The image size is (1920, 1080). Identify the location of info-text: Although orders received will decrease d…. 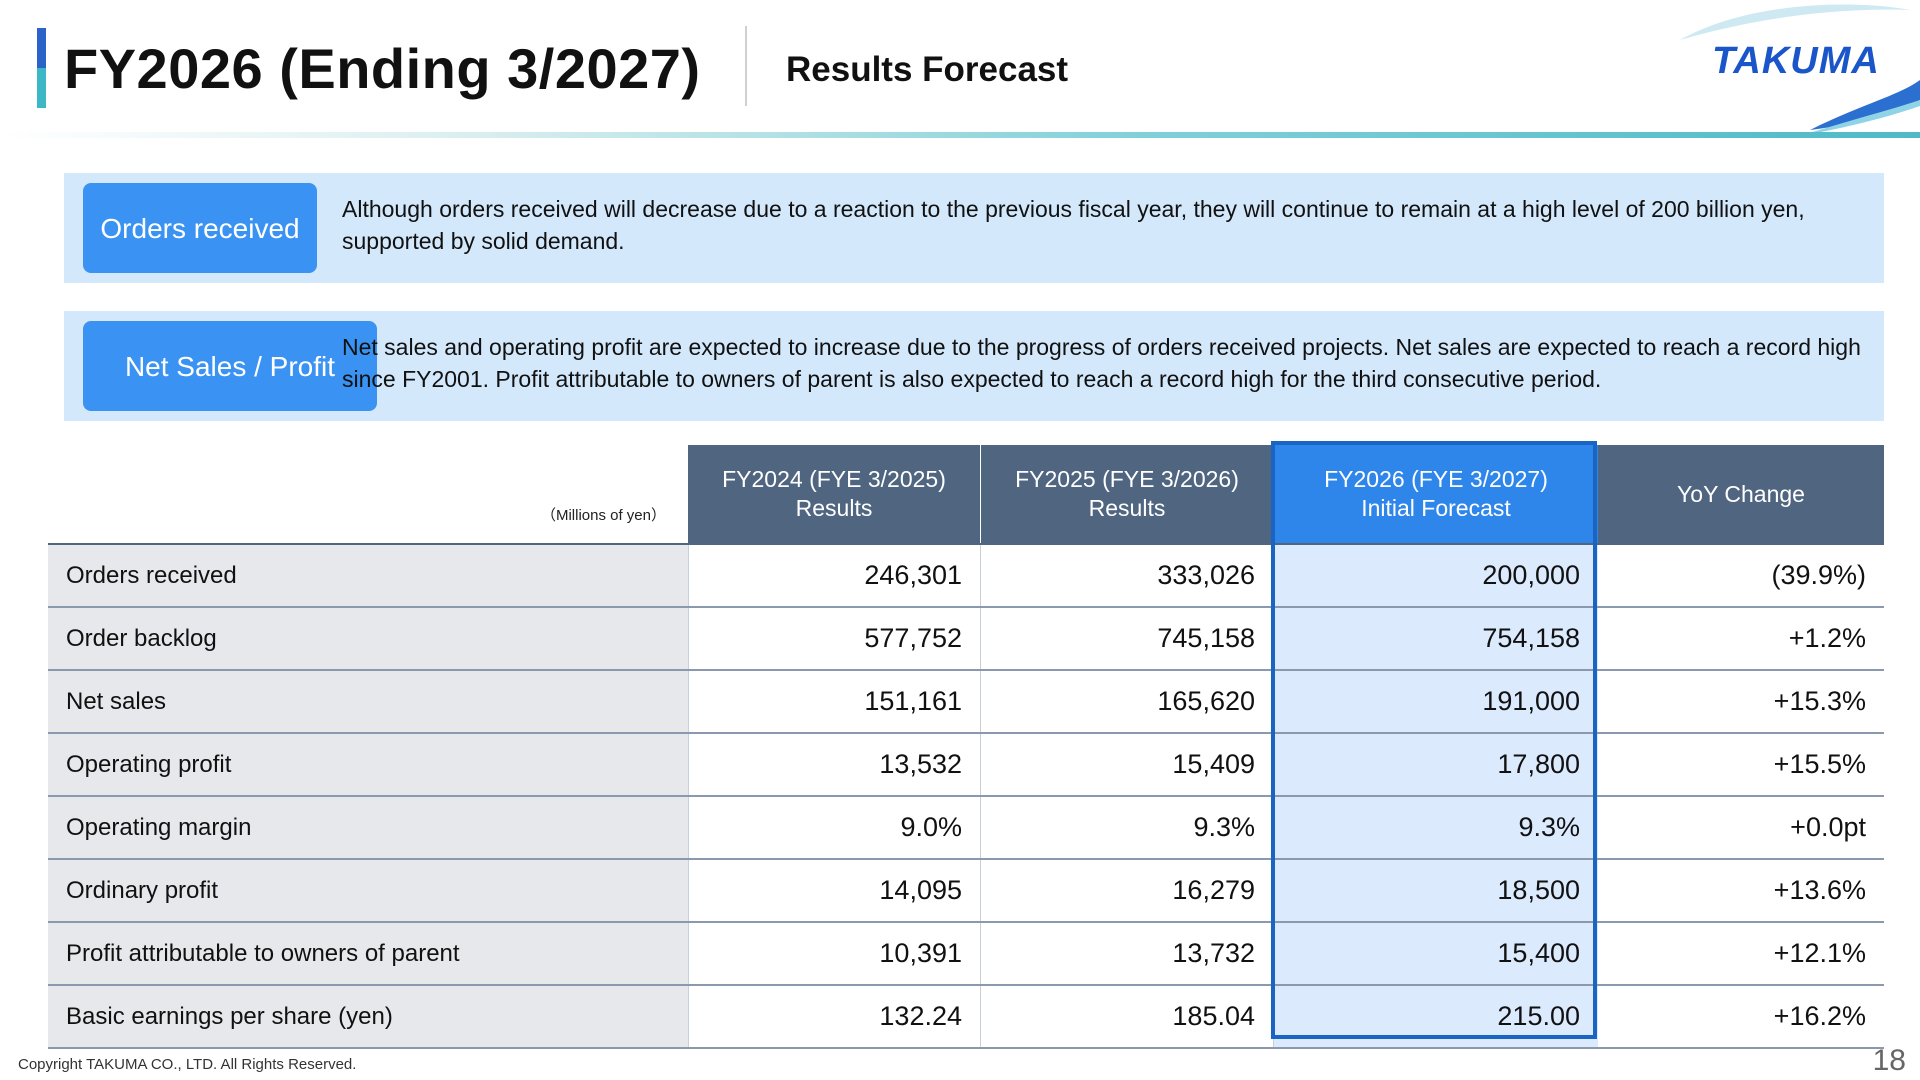
(1073, 225).